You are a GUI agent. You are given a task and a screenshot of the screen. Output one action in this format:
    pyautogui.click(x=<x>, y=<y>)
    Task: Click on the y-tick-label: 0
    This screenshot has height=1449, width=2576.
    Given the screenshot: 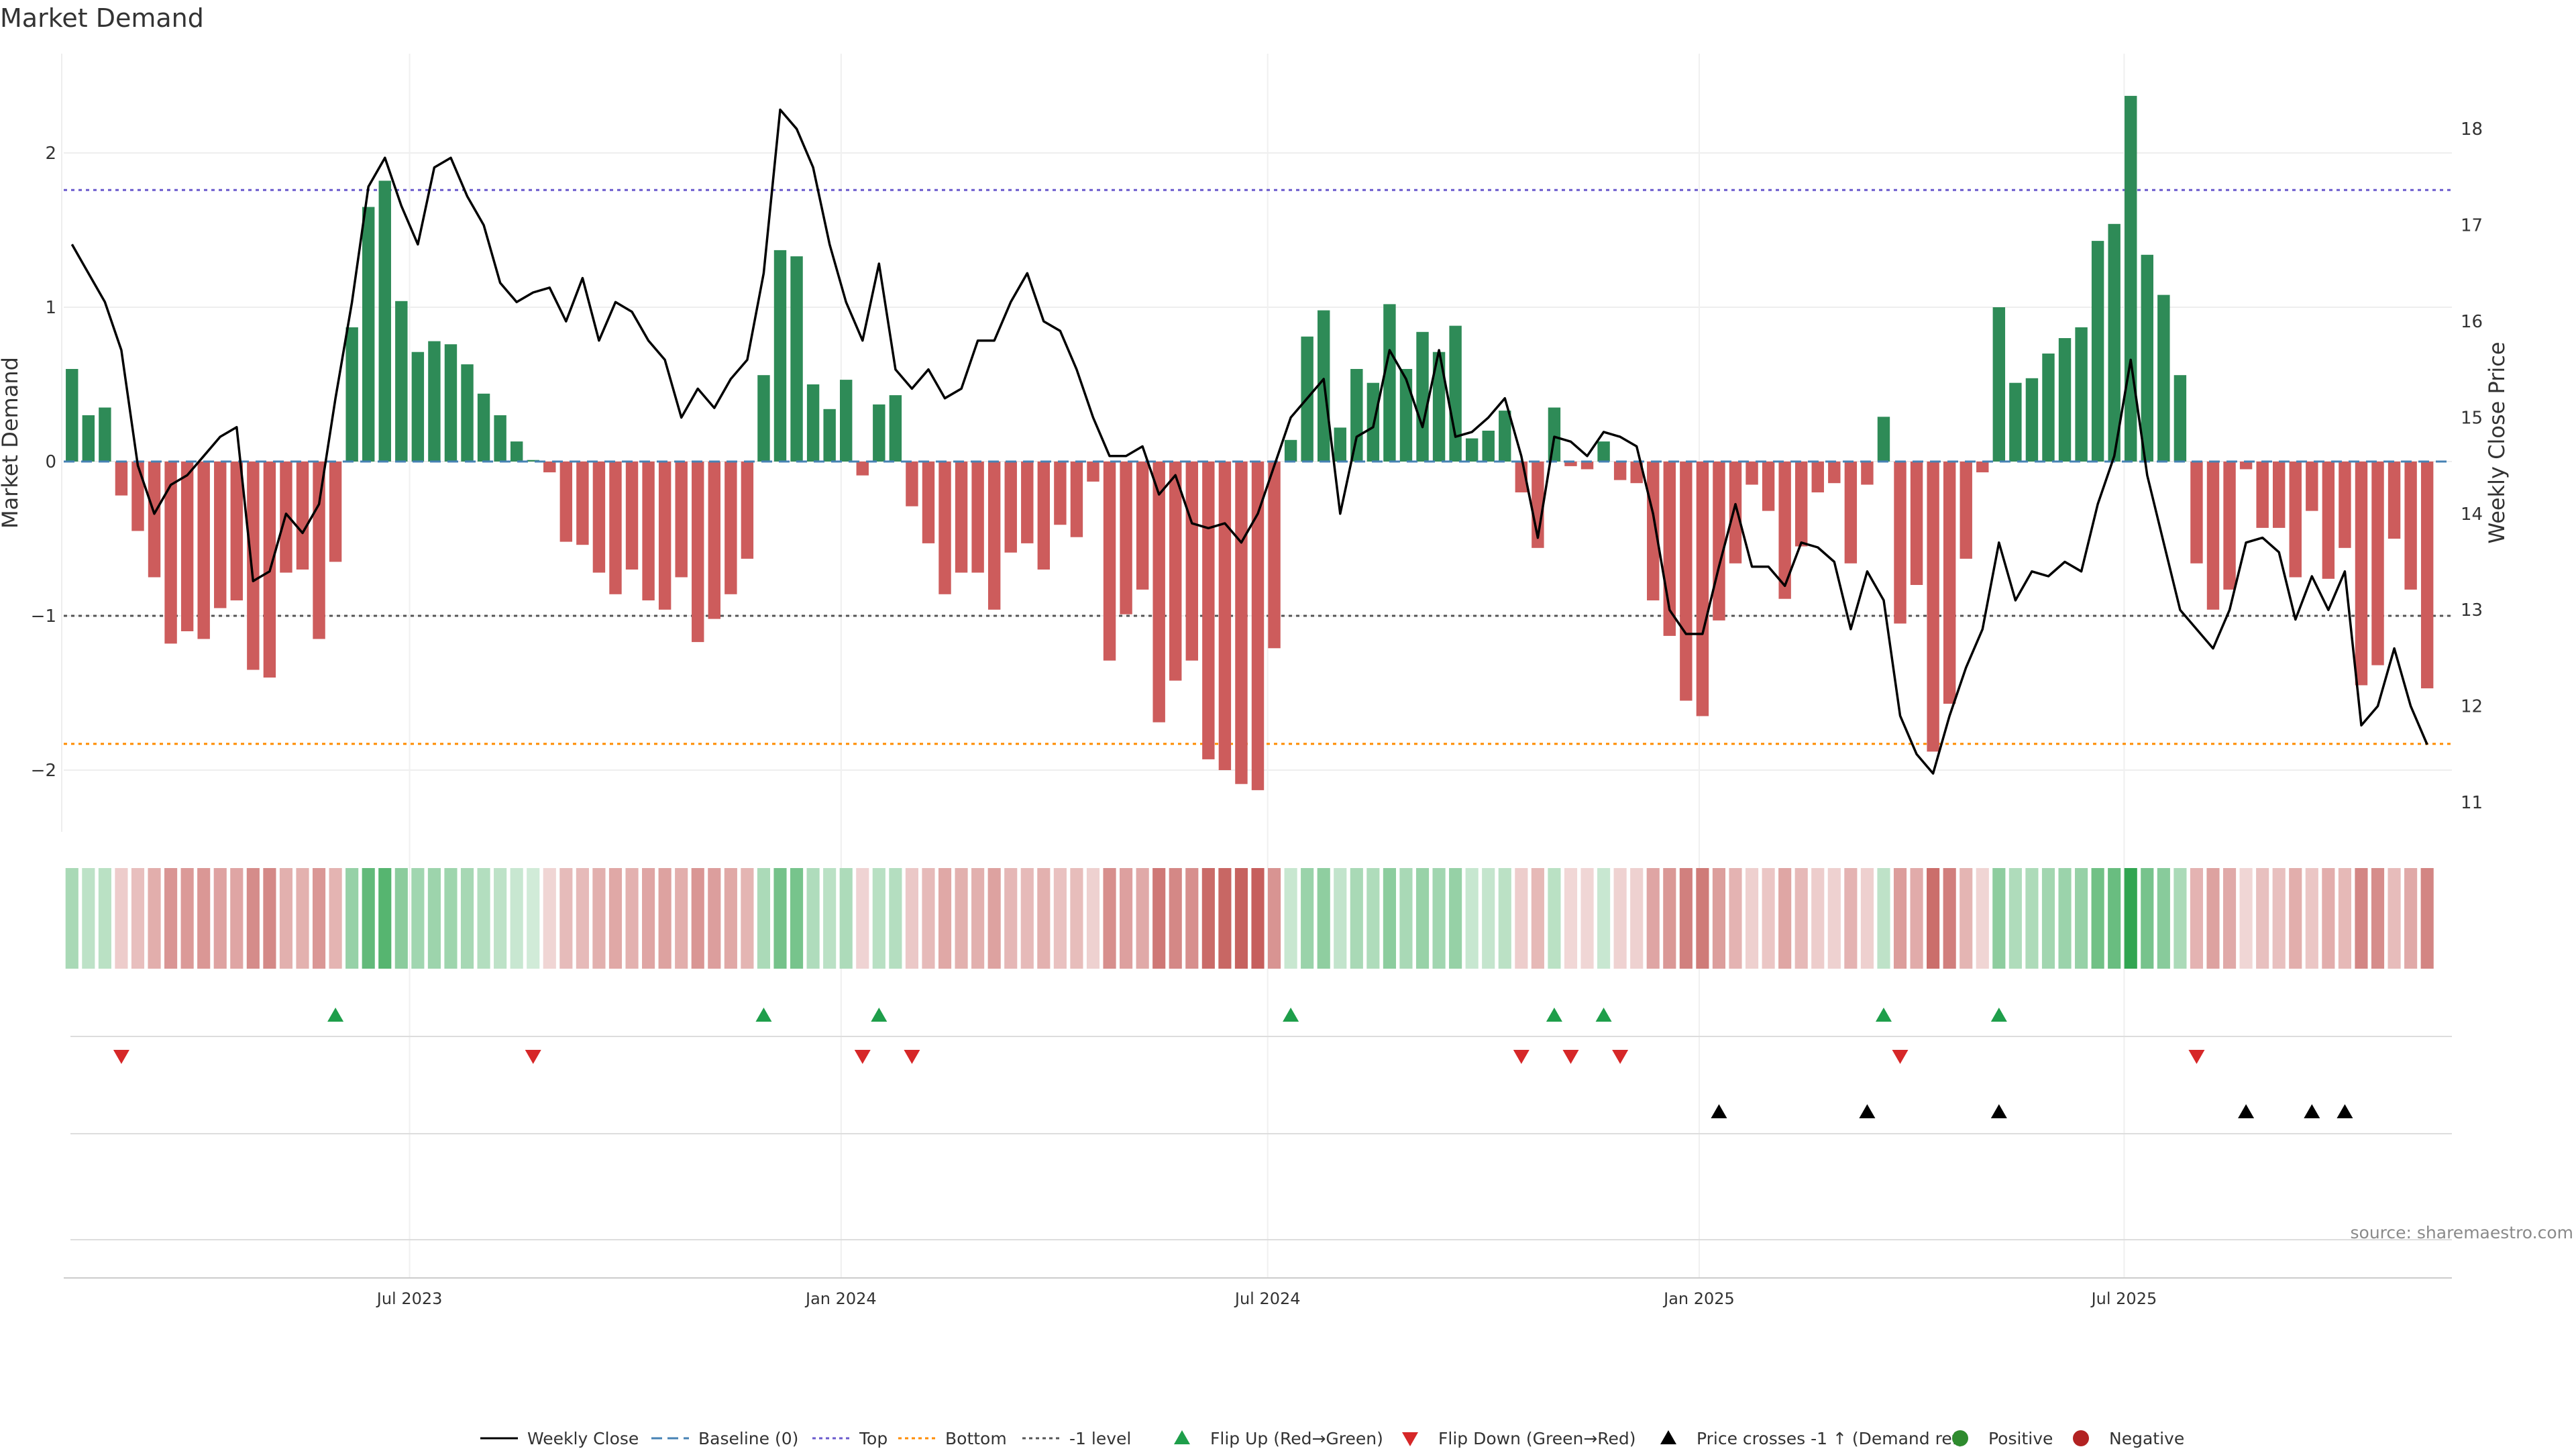 What is the action you would take?
    pyautogui.click(x=50, y=462)
    